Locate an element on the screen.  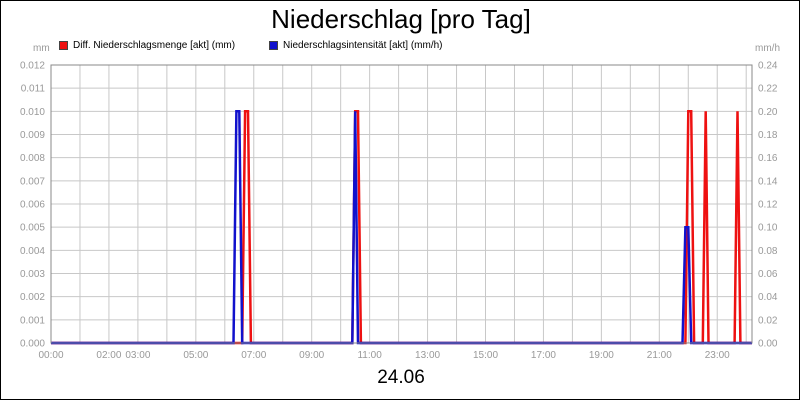
legend-item-menge: Diff. Niederschlagsmenge [akt] (mm) is located at coordinates (147, 45).